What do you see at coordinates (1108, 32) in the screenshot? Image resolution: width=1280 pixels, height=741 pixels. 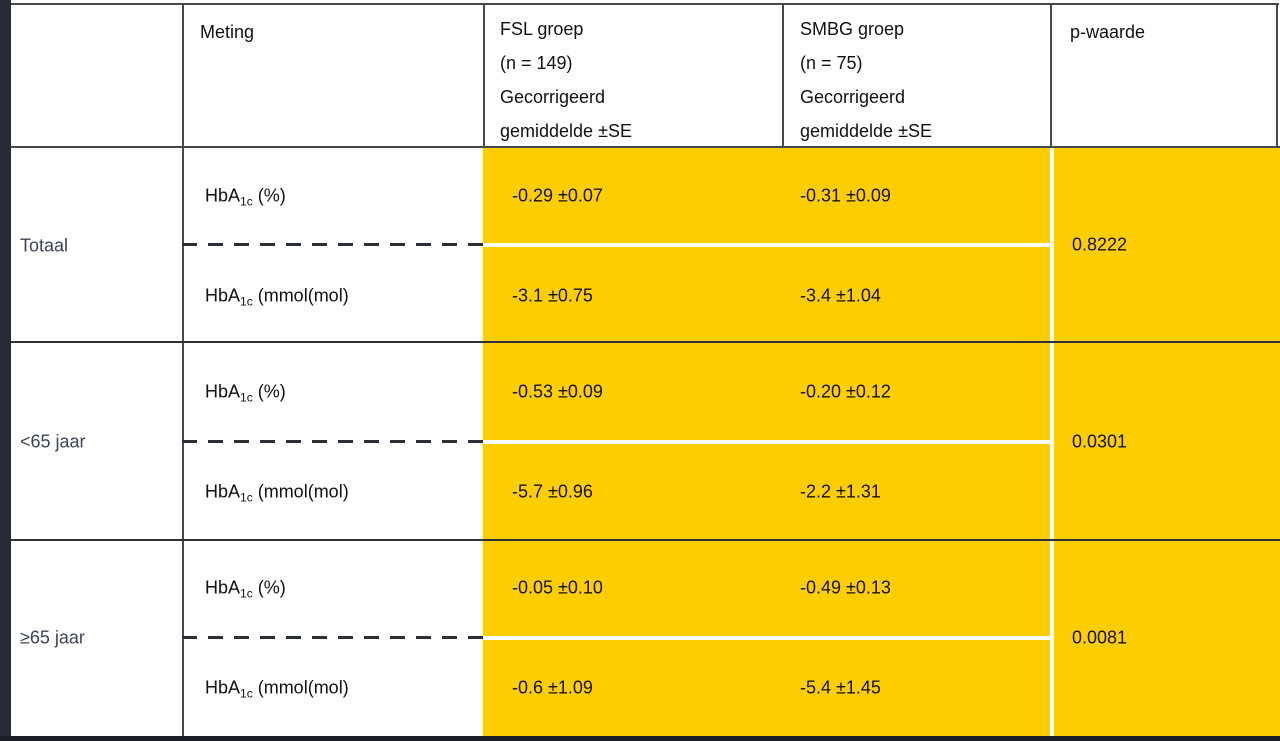 I see `header-p-waarde: p-waarde` at bounding box center [1108, 32].